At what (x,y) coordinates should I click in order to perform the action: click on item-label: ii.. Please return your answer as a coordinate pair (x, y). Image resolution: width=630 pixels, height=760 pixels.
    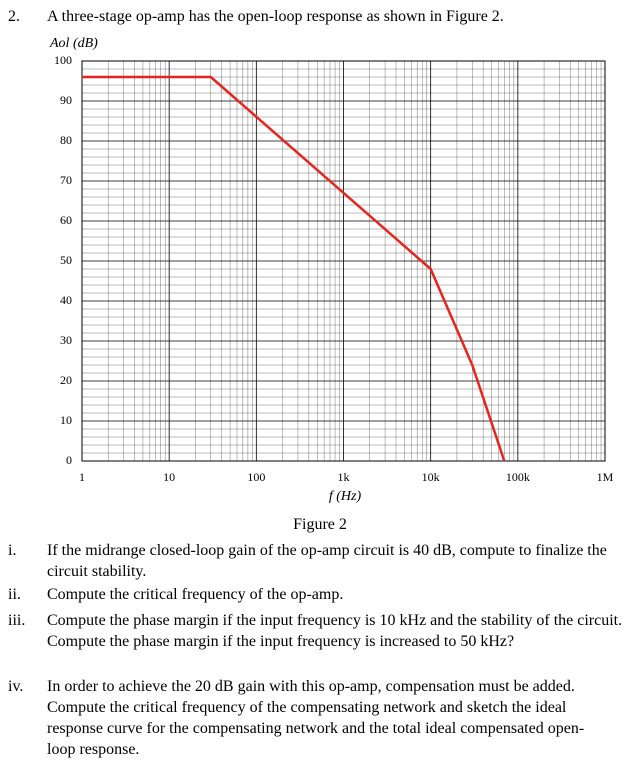
    Looking at the image, I should click on (14, 594).